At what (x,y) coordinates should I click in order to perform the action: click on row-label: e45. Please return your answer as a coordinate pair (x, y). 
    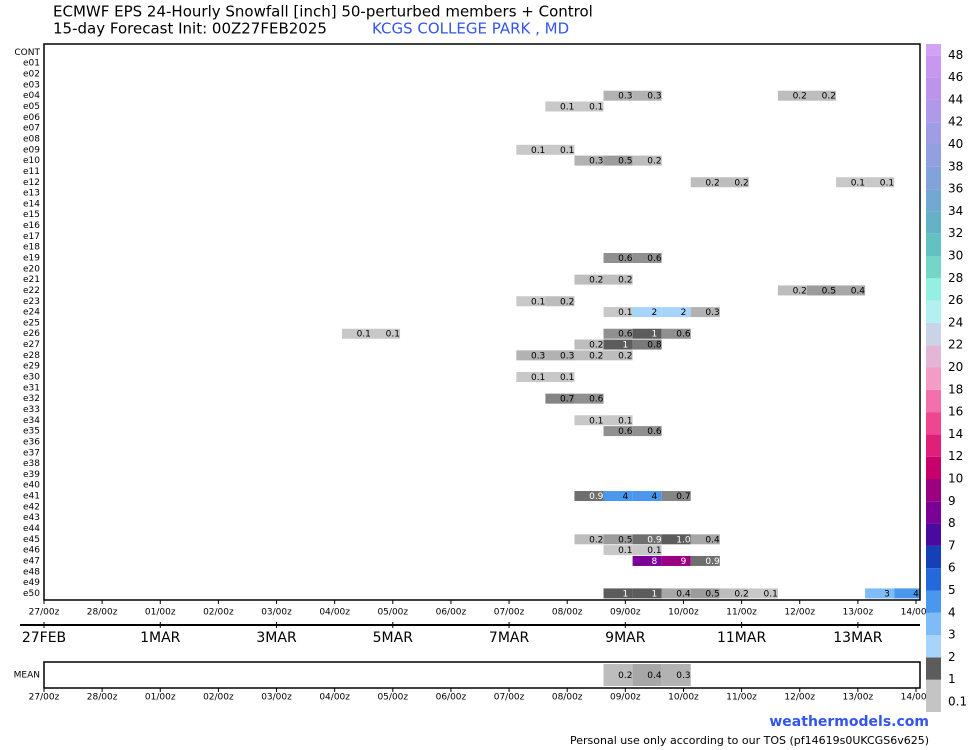
    Looking at the image, I should click on (31, 540).